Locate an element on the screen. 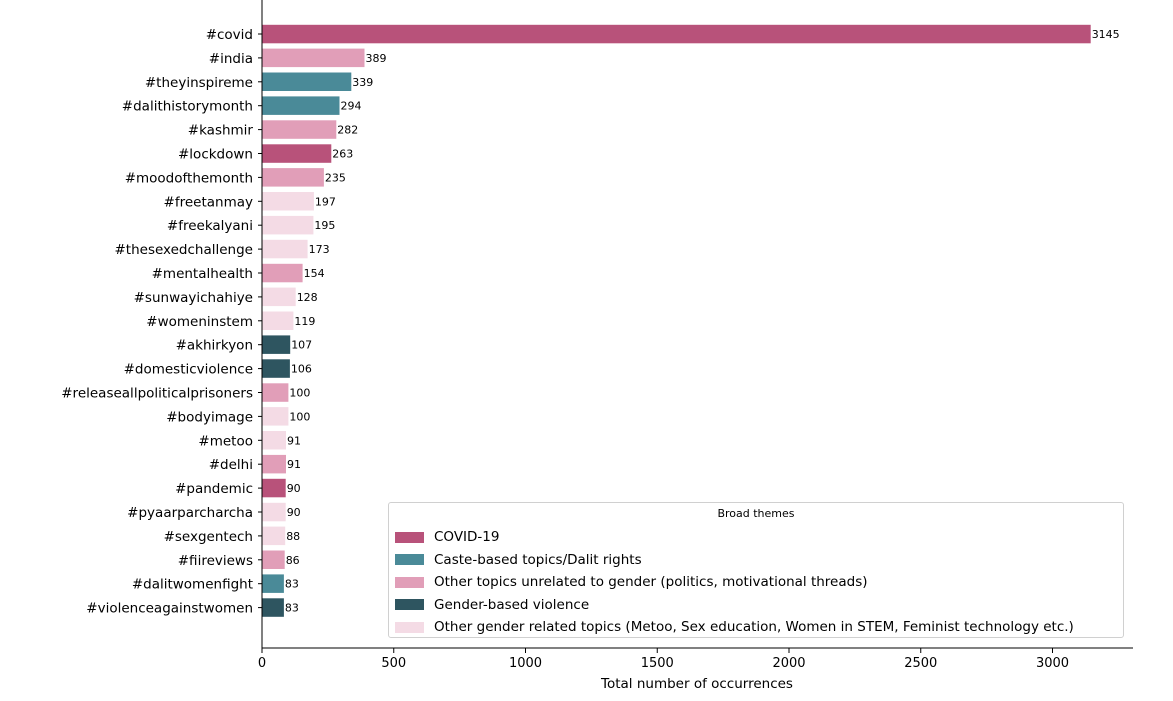  category-label: #mentalhealth is located at coordinates (202, 274).